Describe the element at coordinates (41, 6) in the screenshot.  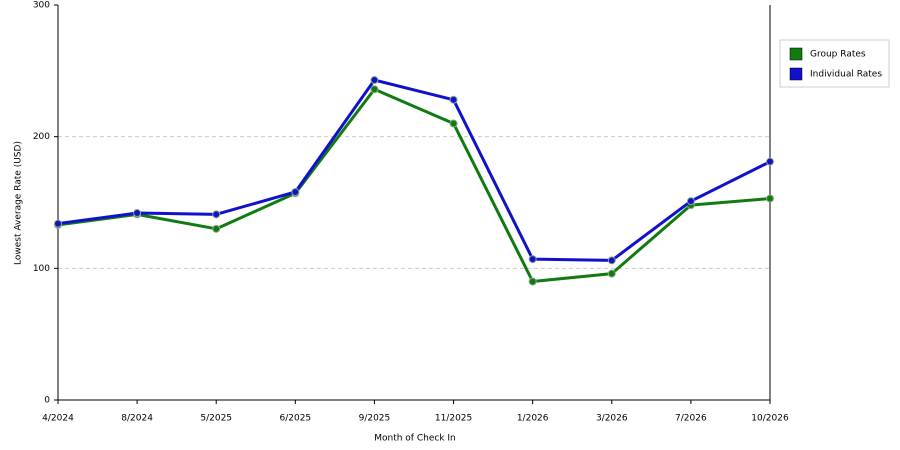
I see `y-tick-label: 300` at that location.